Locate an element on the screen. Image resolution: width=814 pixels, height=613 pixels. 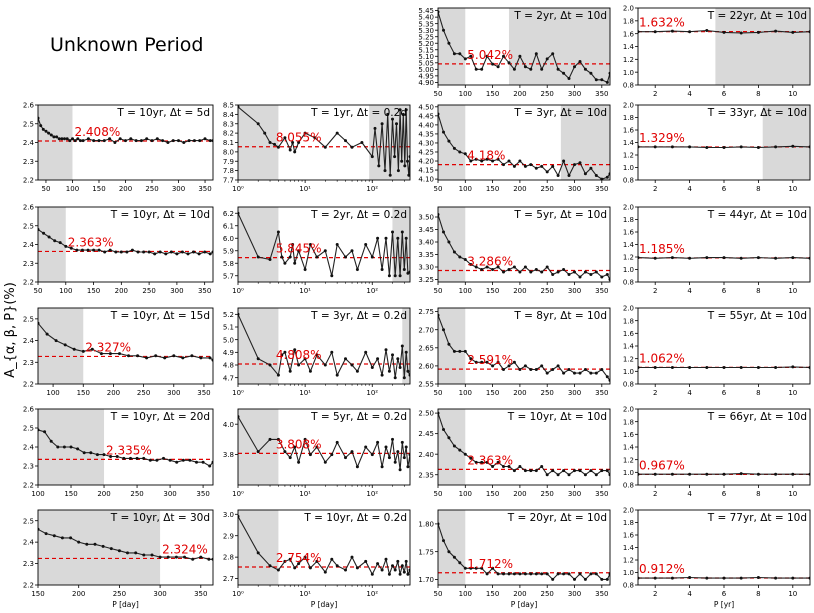
shade-region is located at coordinates (452, 346).